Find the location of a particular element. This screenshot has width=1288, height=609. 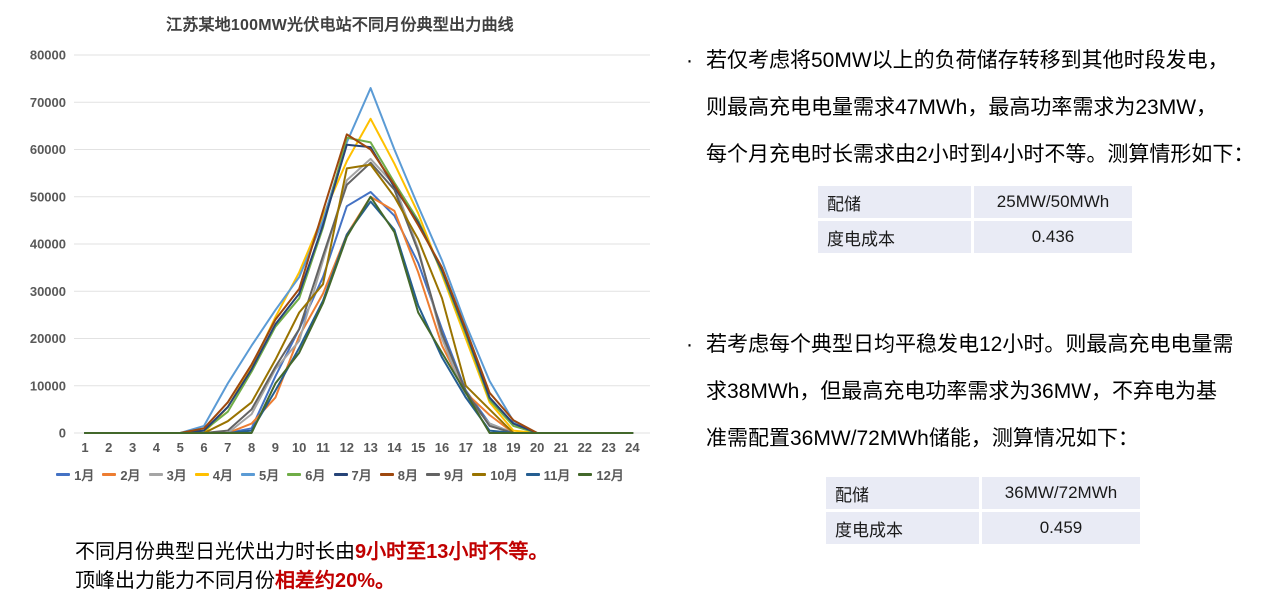

summary-line-2: 顶峰出力能力不同月份相差约20%。 is located at coordinates (311, 581).